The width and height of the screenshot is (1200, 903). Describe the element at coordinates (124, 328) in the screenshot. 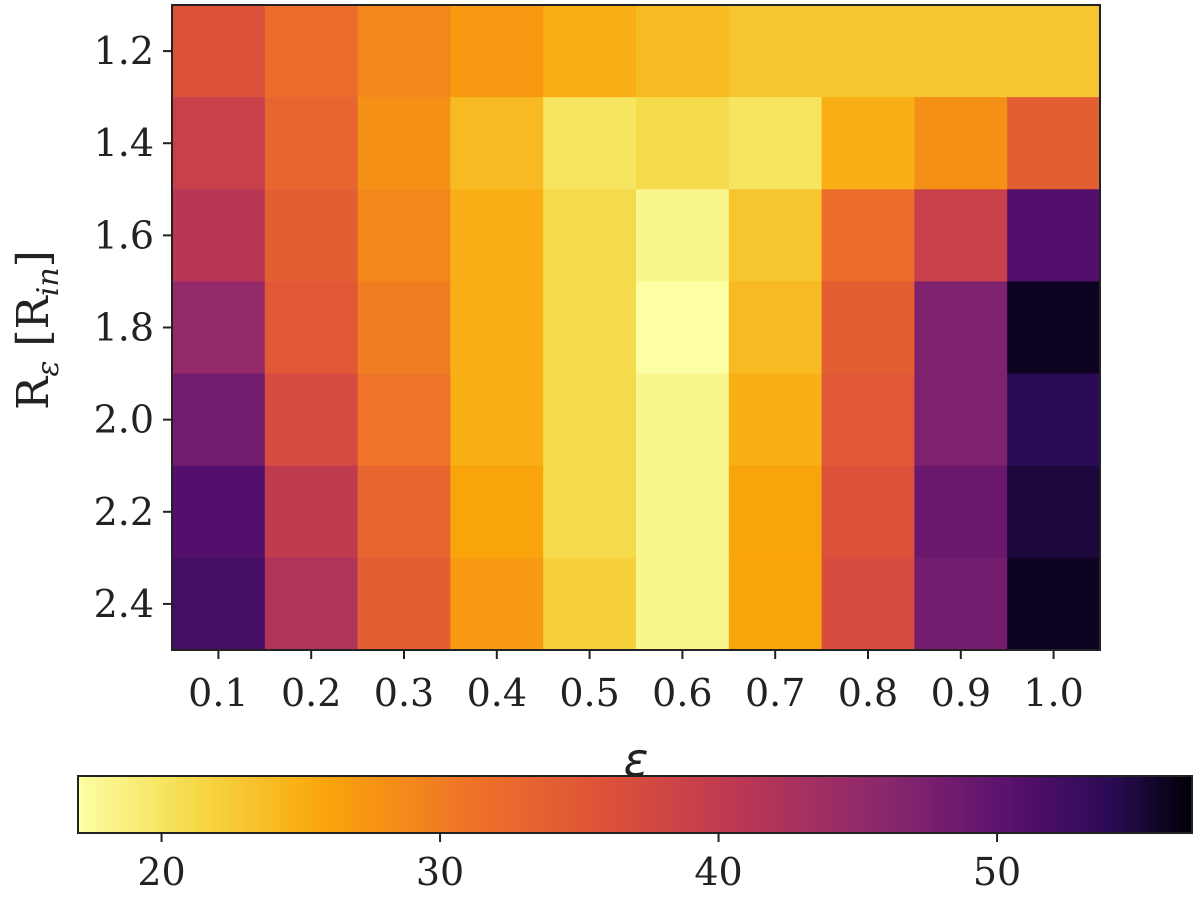

I see `y-tick-label: 1.8` at that location.